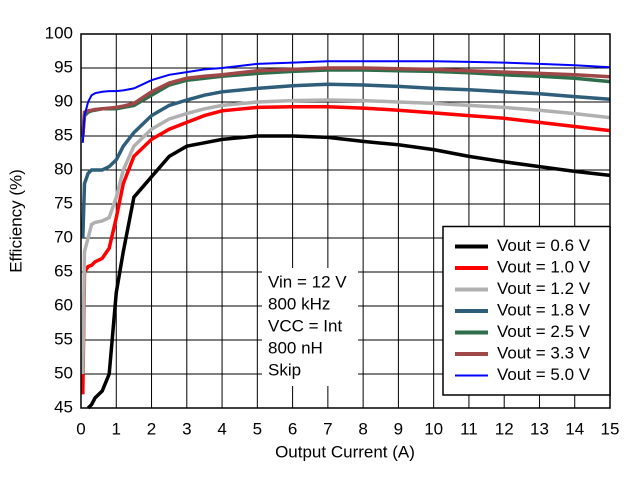  Describe the element at coordinates (63, 372) in the screenshot. I see `y-tick-label: 50` at that location.